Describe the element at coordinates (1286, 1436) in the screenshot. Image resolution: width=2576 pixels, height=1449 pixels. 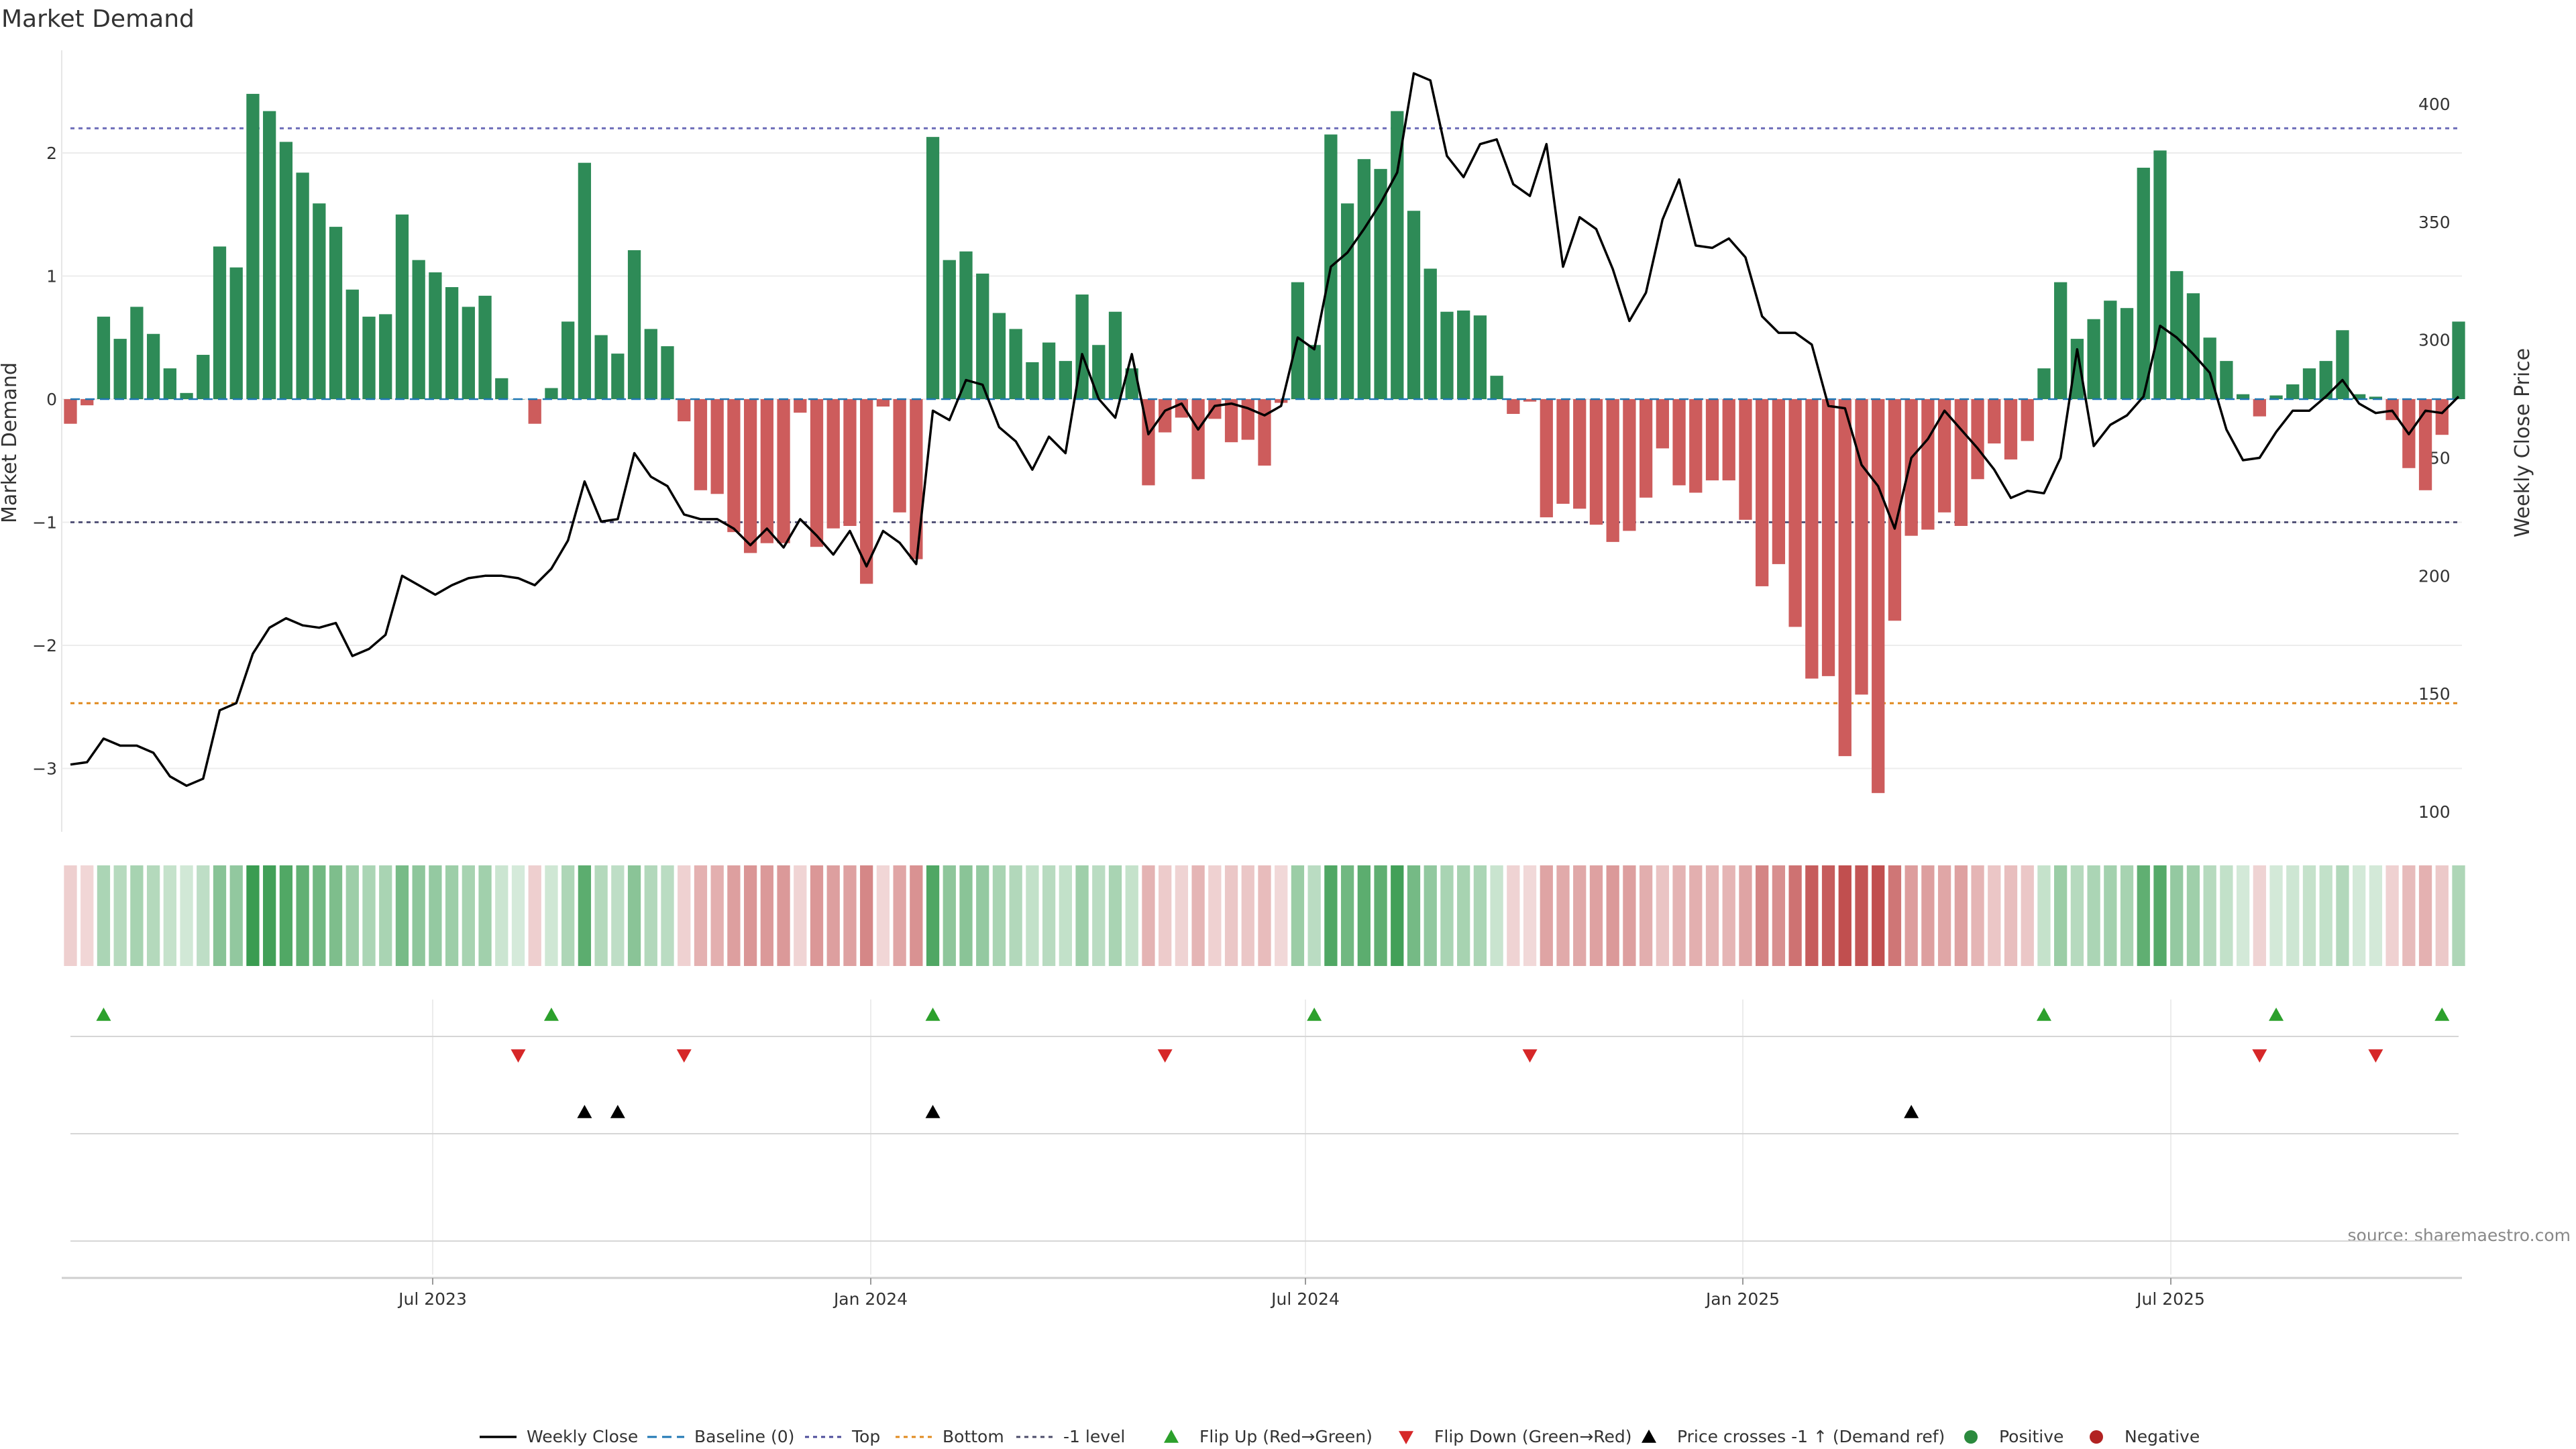
I see `legend-label: Flip Up (Red→Green)` at that location.